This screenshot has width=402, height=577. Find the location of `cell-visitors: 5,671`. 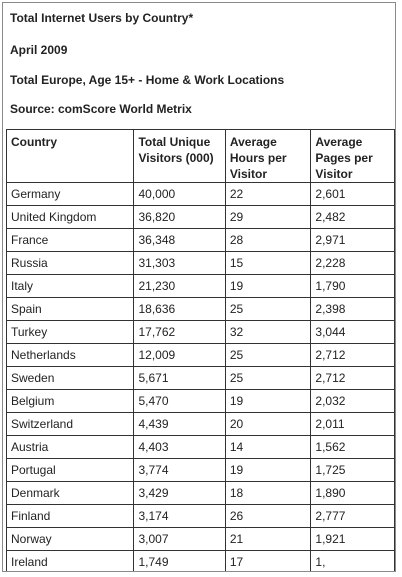

cell-visitors: 5,671 is located at coordinates (179, 378).